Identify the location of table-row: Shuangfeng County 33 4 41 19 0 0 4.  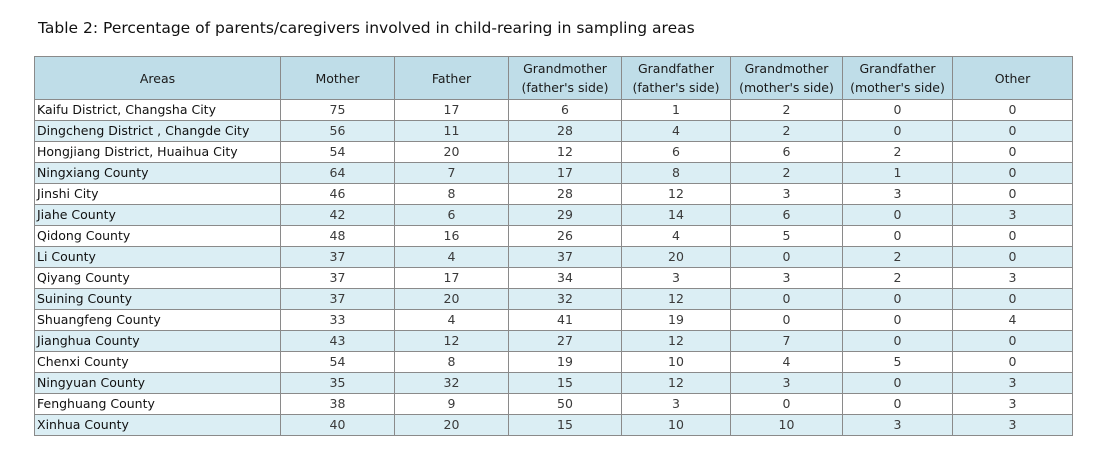
(553, 320).